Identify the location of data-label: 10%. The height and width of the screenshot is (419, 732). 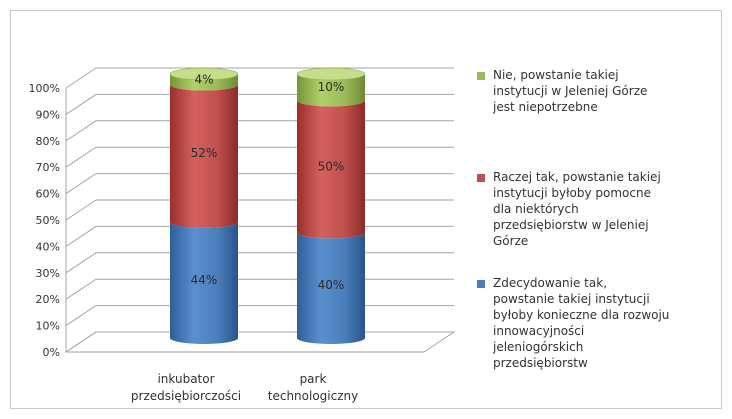
(331, 87).